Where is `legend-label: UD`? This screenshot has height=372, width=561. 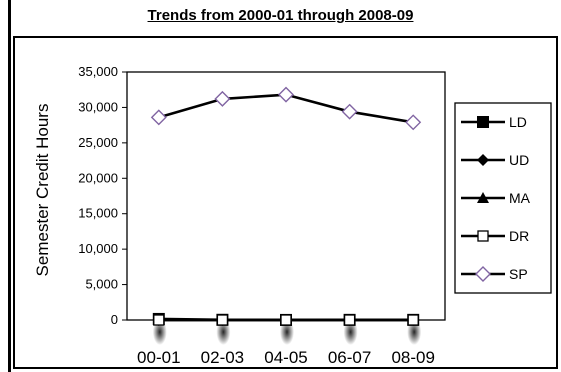 legend-label: UD is located at coordinates (519, 160).